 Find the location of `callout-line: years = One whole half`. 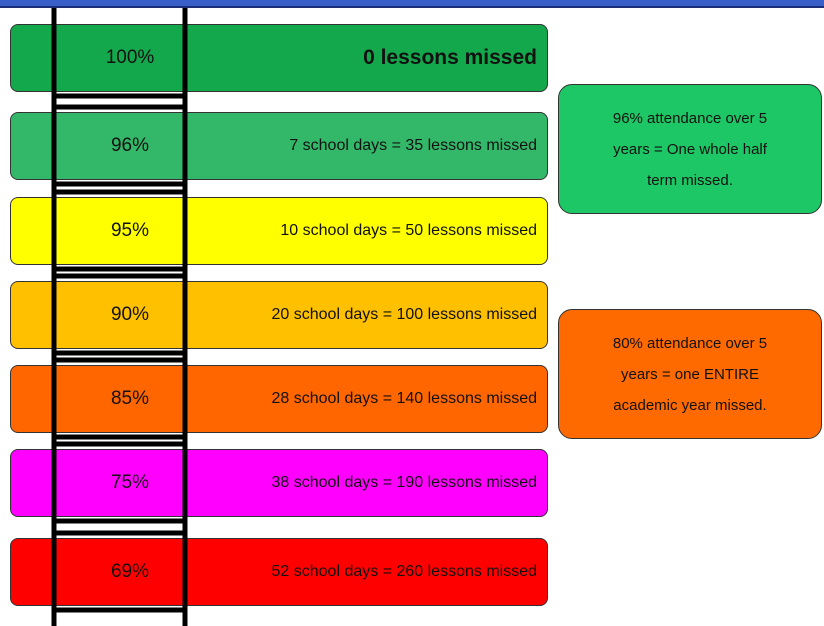

callout-line: years = One whole half is located at coordinates (690, 149).